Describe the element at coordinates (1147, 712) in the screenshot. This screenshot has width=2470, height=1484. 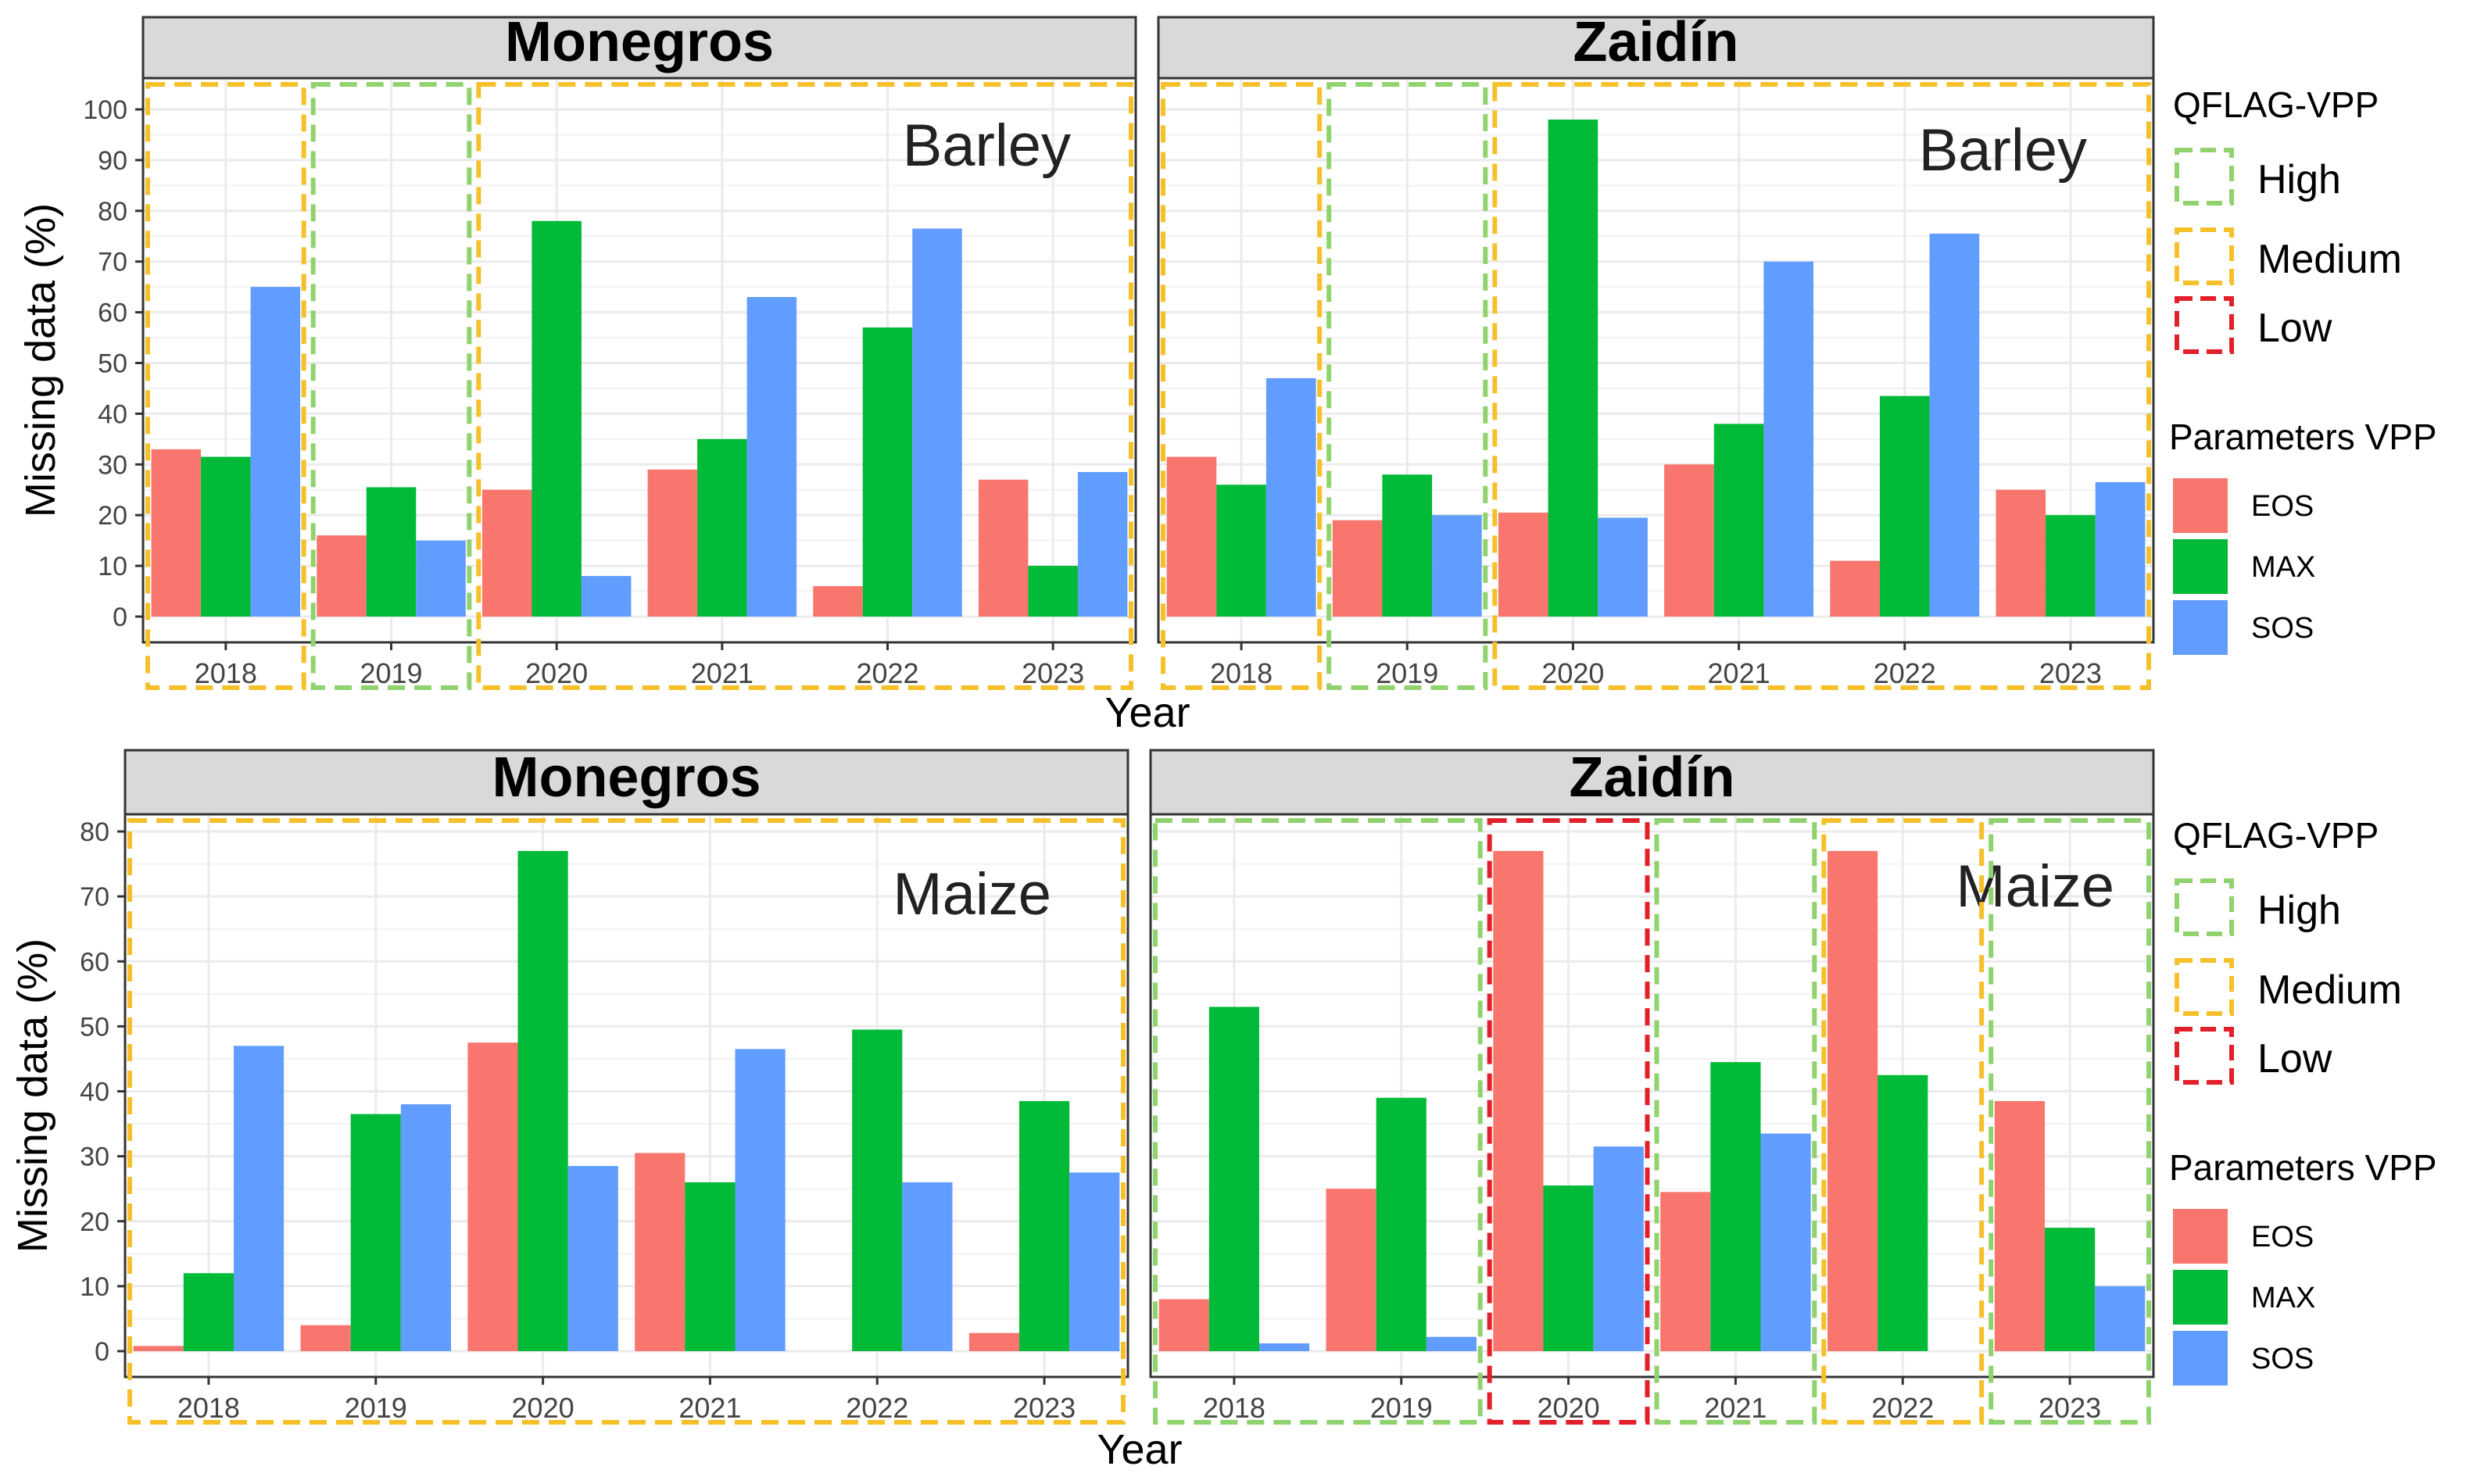
I see `x-axis-title-top: Year` at that location.